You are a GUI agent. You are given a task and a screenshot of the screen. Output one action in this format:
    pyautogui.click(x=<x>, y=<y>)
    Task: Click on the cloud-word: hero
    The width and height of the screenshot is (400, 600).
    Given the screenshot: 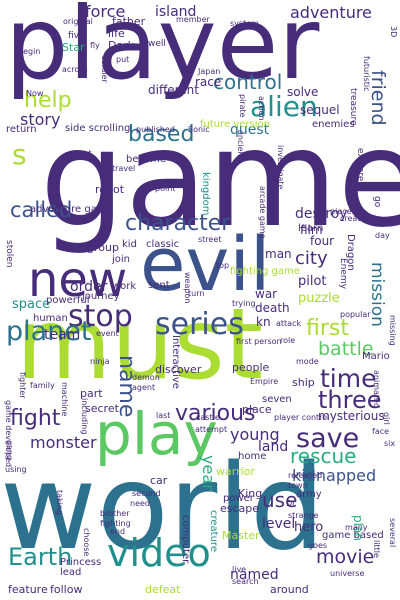 What is the action you would take?
    pyautogui.click(x=309, y=527)
    